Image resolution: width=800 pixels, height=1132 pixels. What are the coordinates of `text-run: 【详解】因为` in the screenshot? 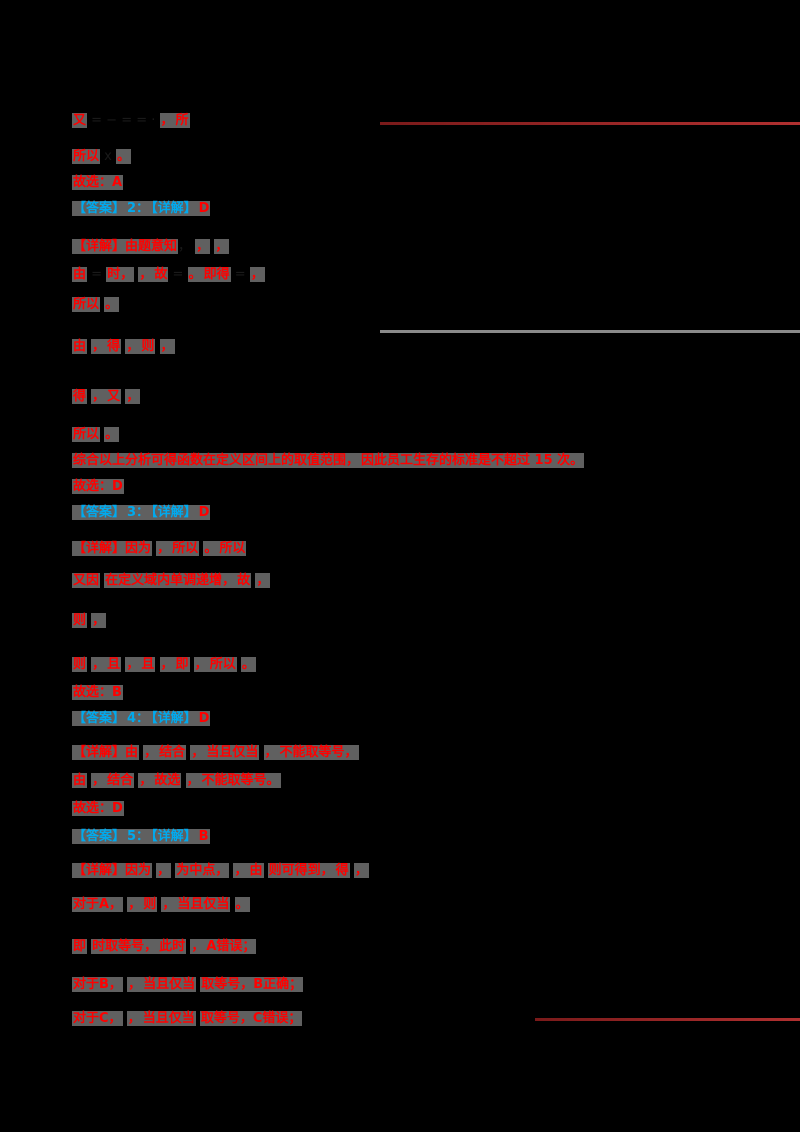 It's located at (112, 548).